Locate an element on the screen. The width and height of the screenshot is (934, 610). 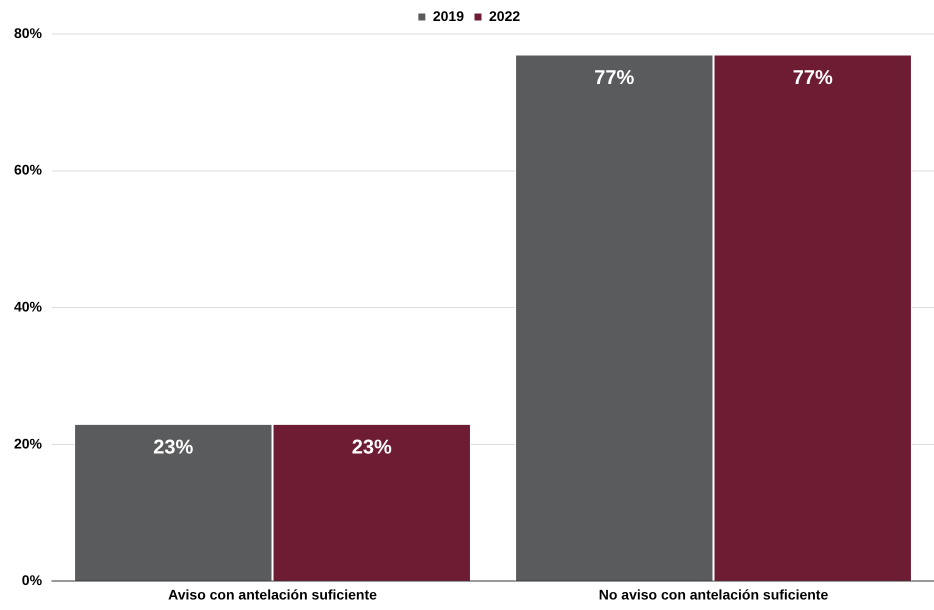
y-tick-label: 60% is located at coordinates (28, 170).